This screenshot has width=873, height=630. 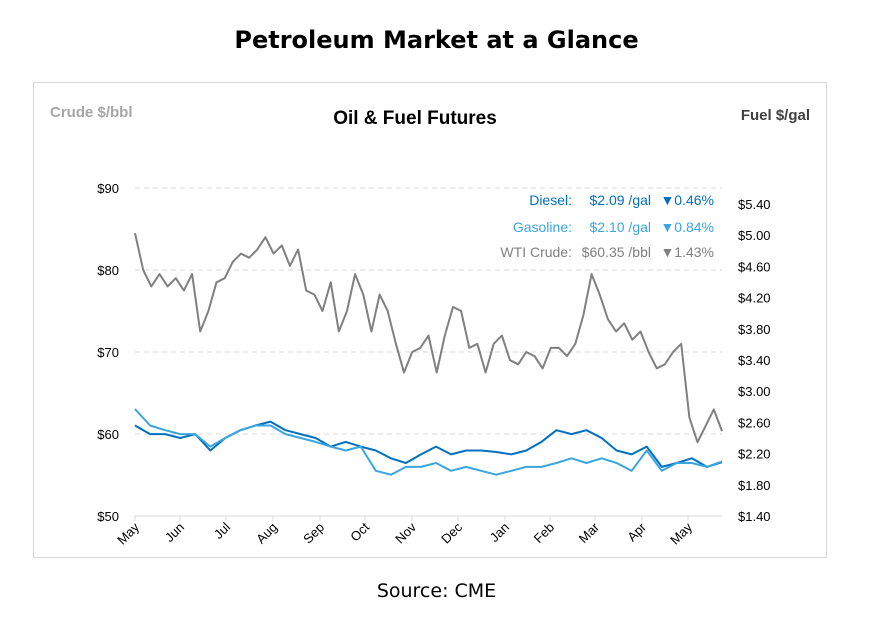 What do you see at coordinates (499, 532) in the screenshot?
I see `x-tick-label: Jan` at bounding box center [499, 532].